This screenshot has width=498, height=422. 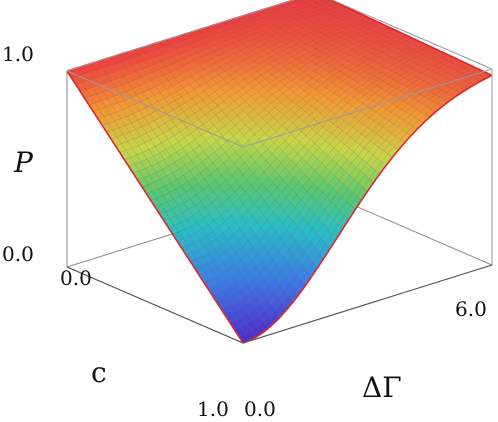 I want to click on y-tick-max: 6.0, so click(x=471, y=309).